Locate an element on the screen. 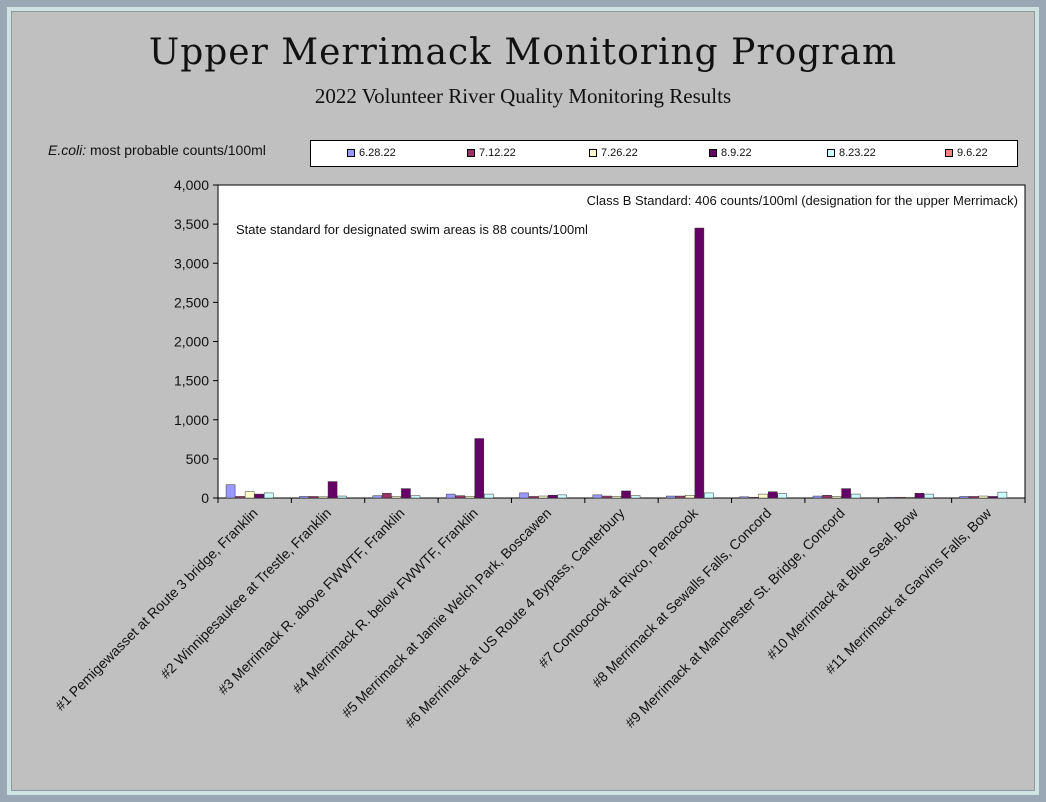  y-tick-label: 1,500 is located at coordinates (191, 381).